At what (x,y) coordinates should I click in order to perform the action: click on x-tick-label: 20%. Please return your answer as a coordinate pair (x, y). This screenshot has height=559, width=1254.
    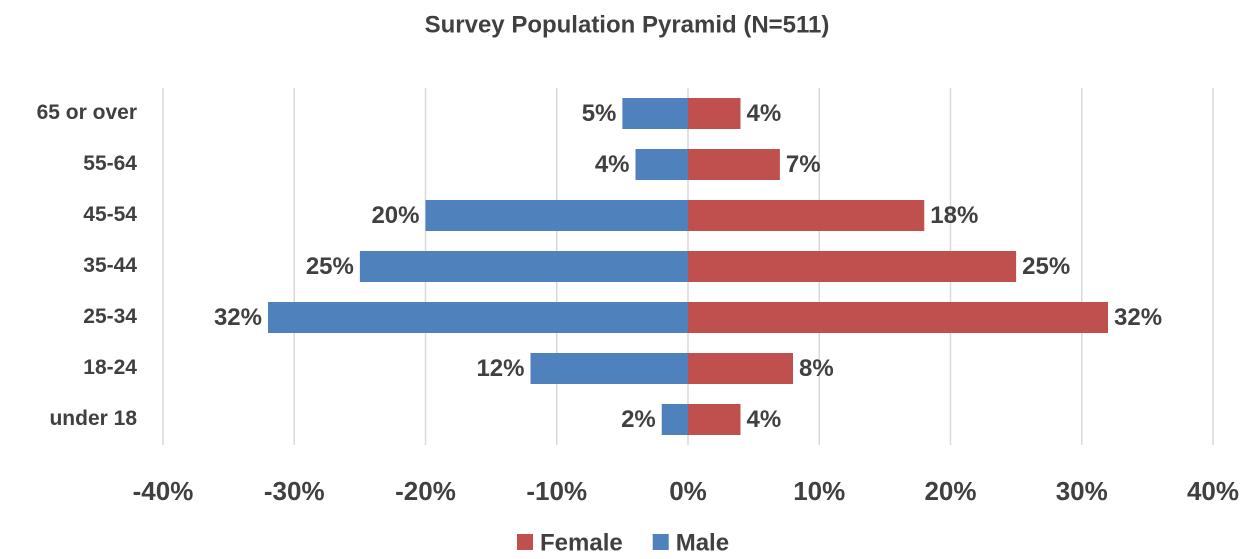
    Looking at the image, I should click on (950, 491).